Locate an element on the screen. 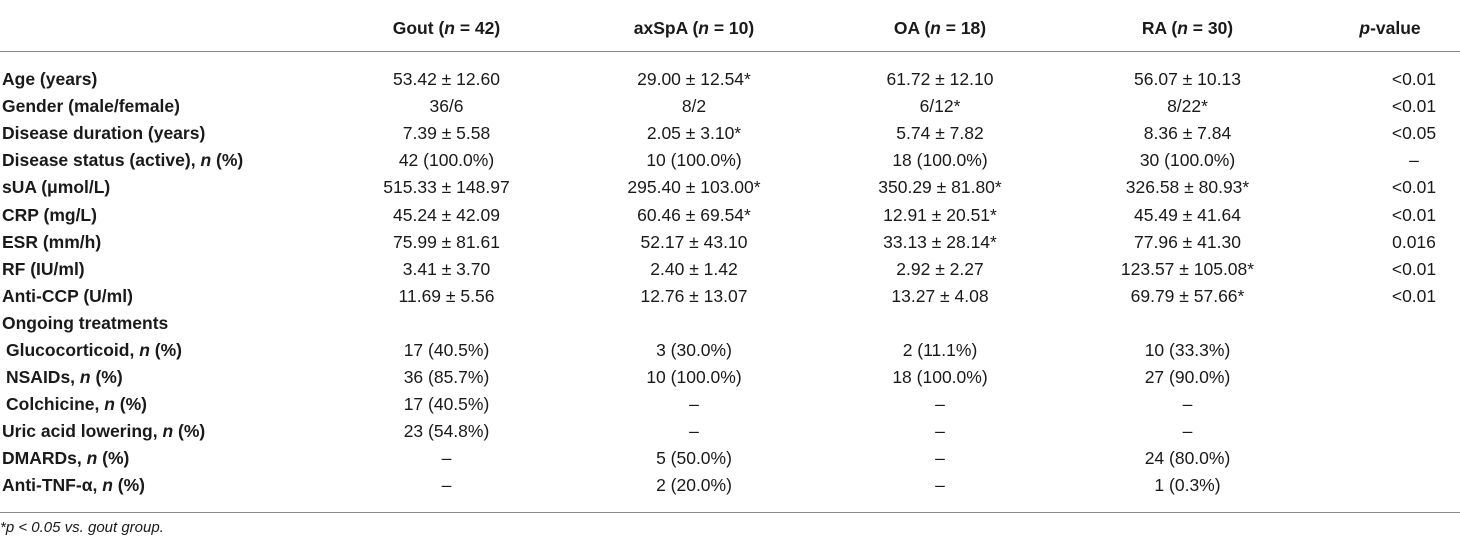  cell-gout: 515.33 ± 148.97 is located at coordinates (446, 187).